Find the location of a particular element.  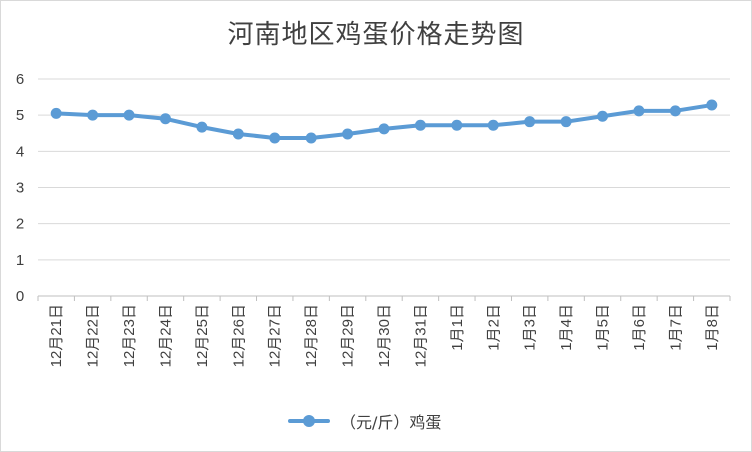

x-tick-label: 1月8日 is located at coordinates (712, 327).